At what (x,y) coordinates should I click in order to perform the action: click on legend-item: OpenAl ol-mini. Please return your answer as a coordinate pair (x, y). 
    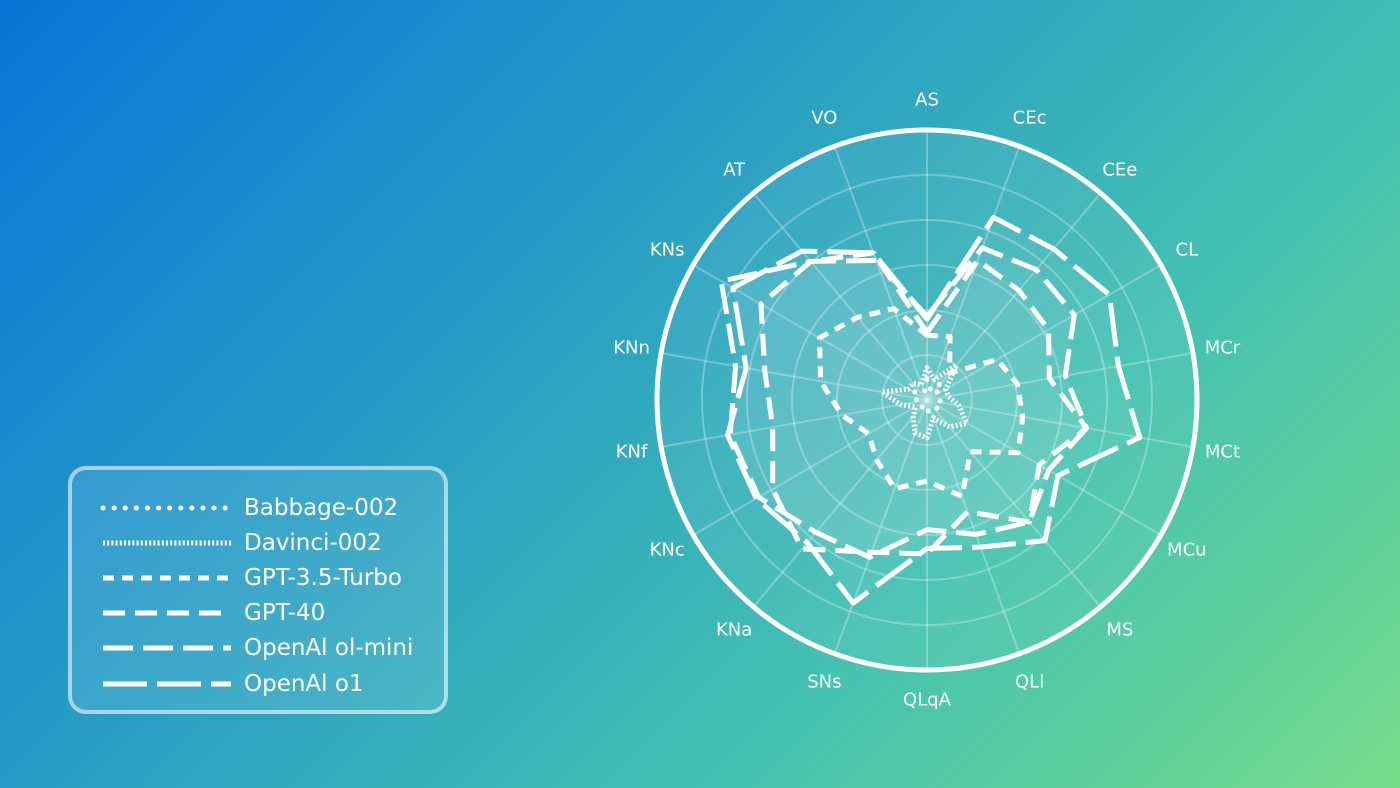
    Looking at the image, I should click on (272, 648).